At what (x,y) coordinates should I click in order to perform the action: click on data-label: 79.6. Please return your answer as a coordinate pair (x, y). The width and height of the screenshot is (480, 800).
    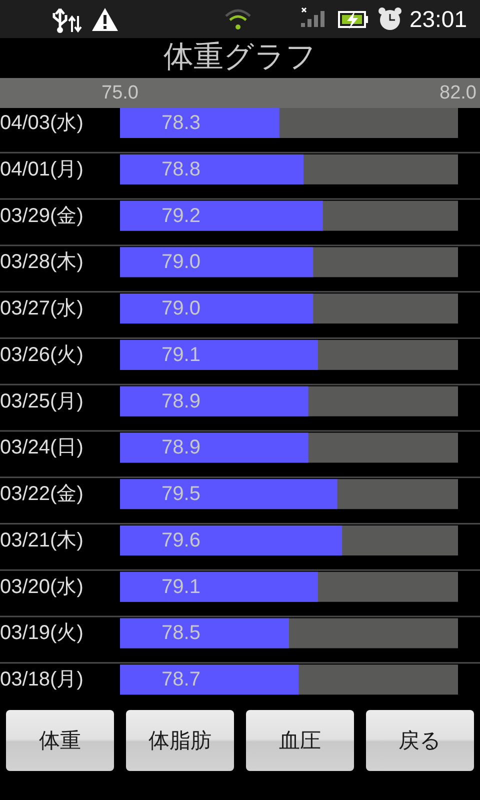
    Looking at the image, I should click on (181, 540).